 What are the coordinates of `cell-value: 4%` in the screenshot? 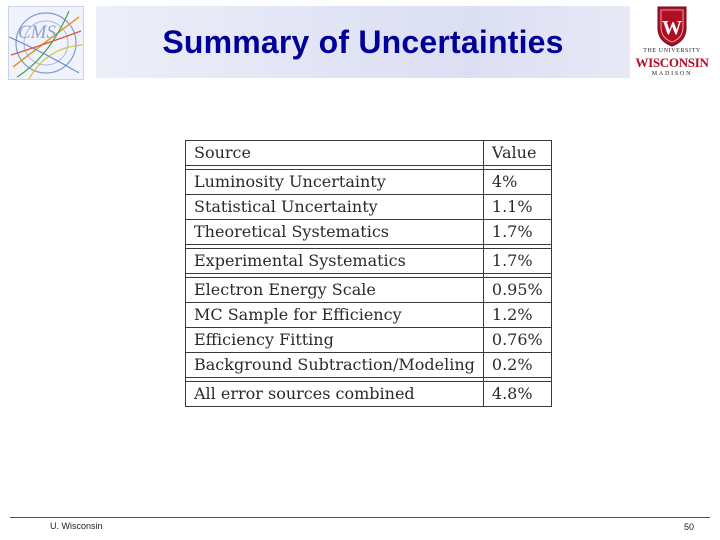 It's located at (517, 182).